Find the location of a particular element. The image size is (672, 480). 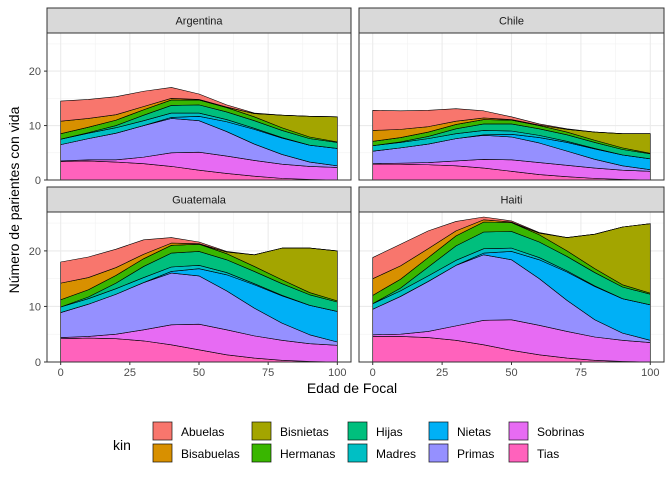

legend-label-nietas: Nietas is located at coordinates (474, 432).